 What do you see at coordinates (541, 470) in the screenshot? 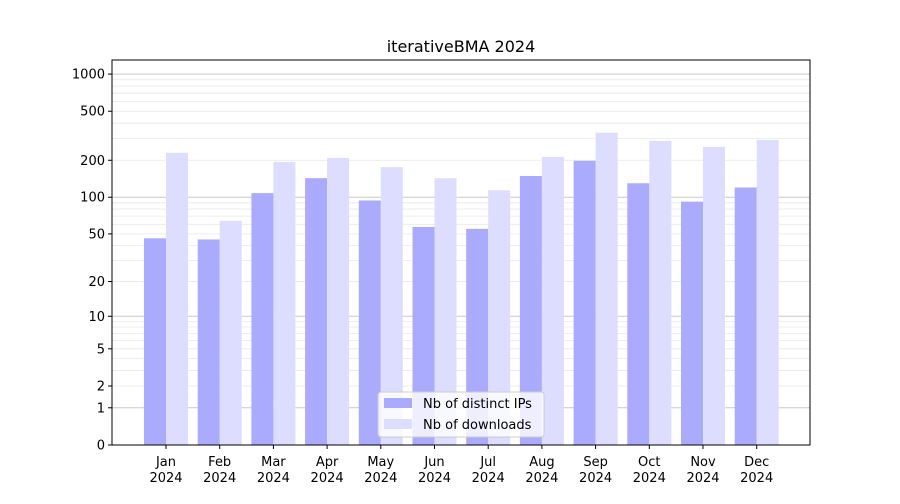
I see `x-tick-label: Aug 2024` at bounding box center [541, 470].